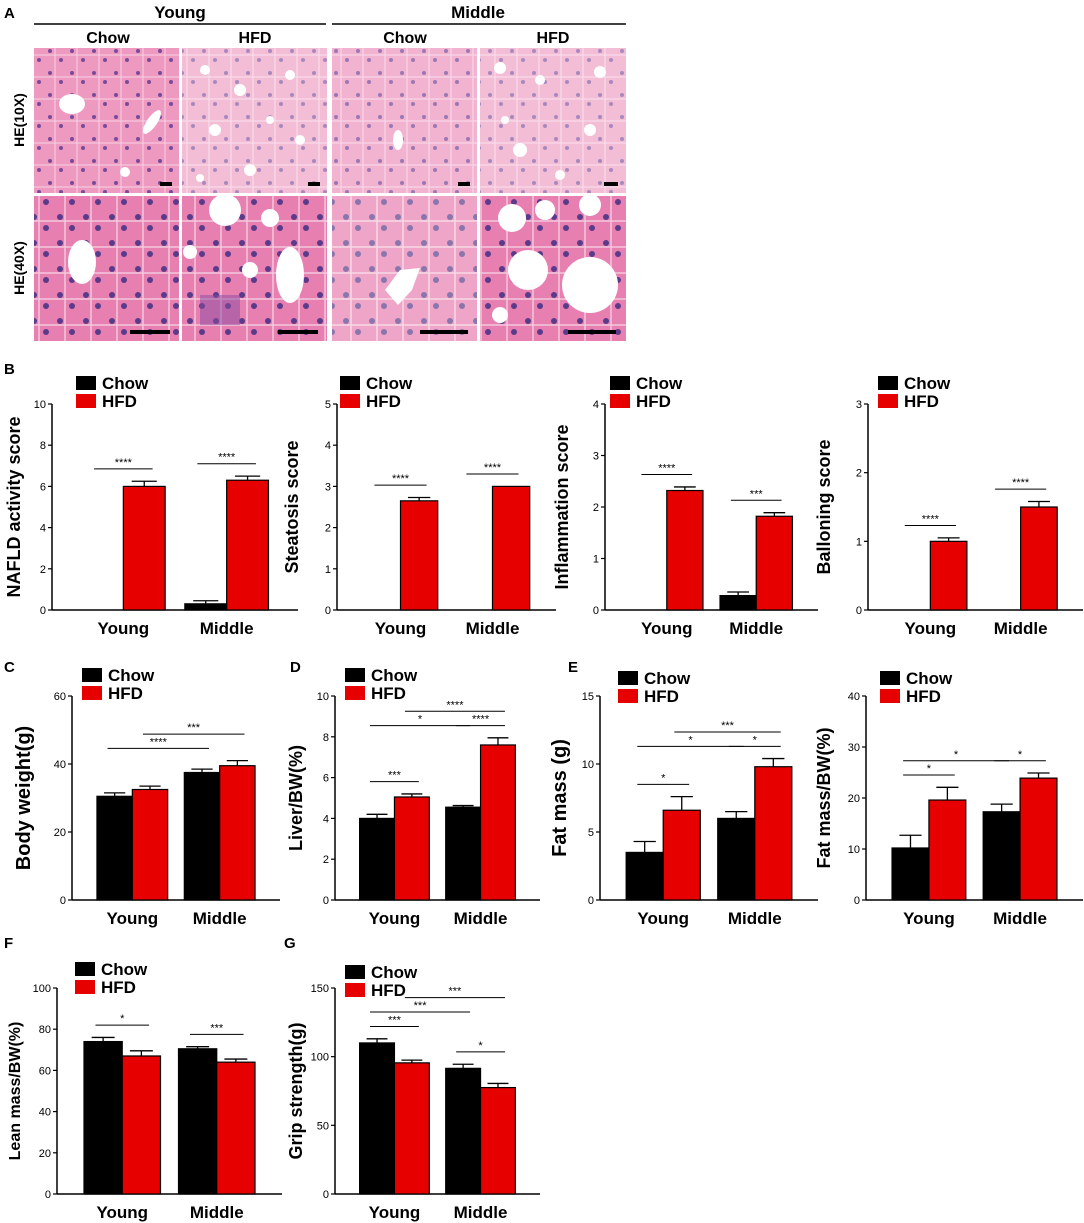 The height and width of the screenshot is (1223, 1084). Describe the element at coordinates (108, 38) in the screenshot. I see `col-label-young-chow: Chow` at that location.